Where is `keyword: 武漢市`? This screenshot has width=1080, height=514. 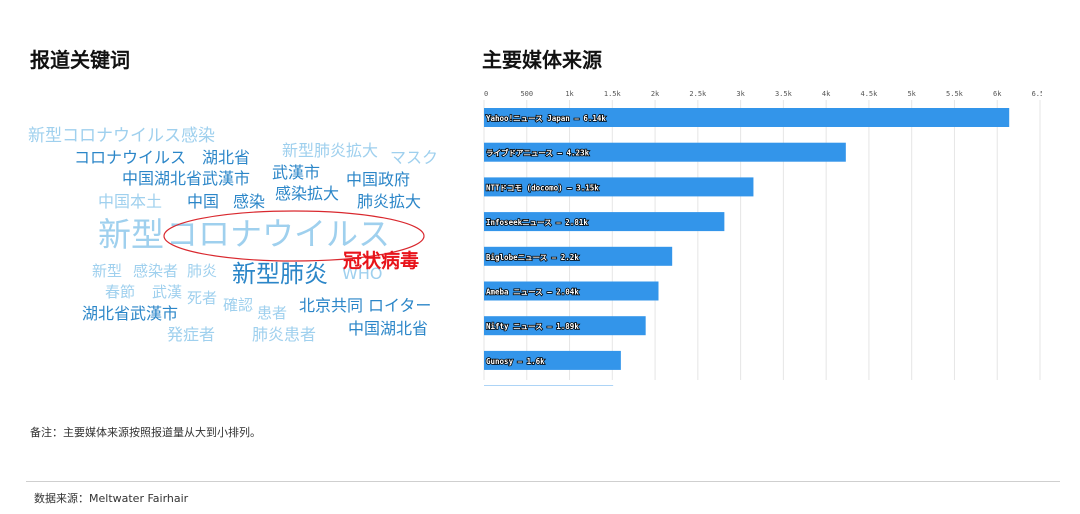
keyword: 武漢市 is located at coordinates (296, 172).